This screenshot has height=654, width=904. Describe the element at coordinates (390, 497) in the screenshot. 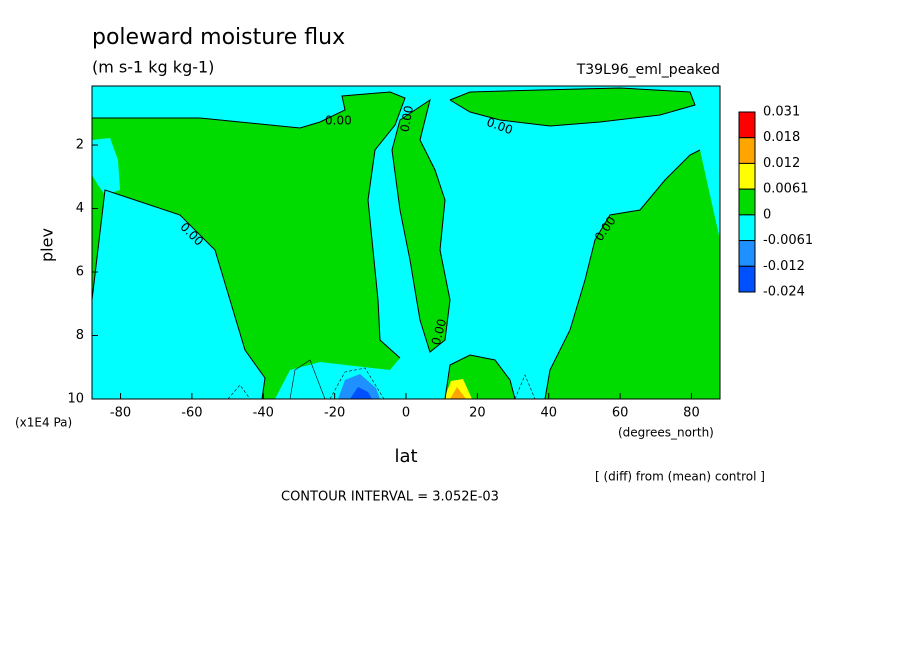

I see `contour-interval: CONTOUR INTERVAL = 3.052E-03` at that location.